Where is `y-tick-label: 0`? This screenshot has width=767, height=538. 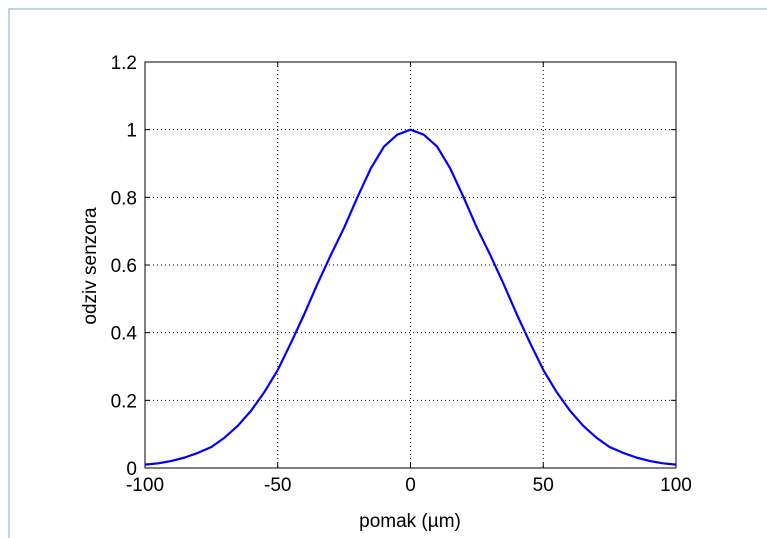 y-tick-label: 0 is located at coordinates (131, 469).